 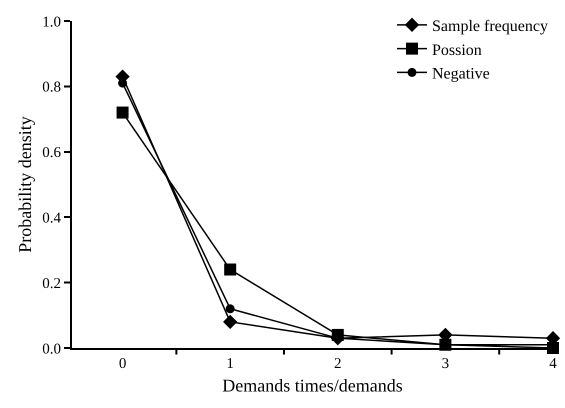 What do you see at coordinates (51, 349) in the screenshot?
I see `y-tick-label: 0.0` at bounding box center [51, 349].